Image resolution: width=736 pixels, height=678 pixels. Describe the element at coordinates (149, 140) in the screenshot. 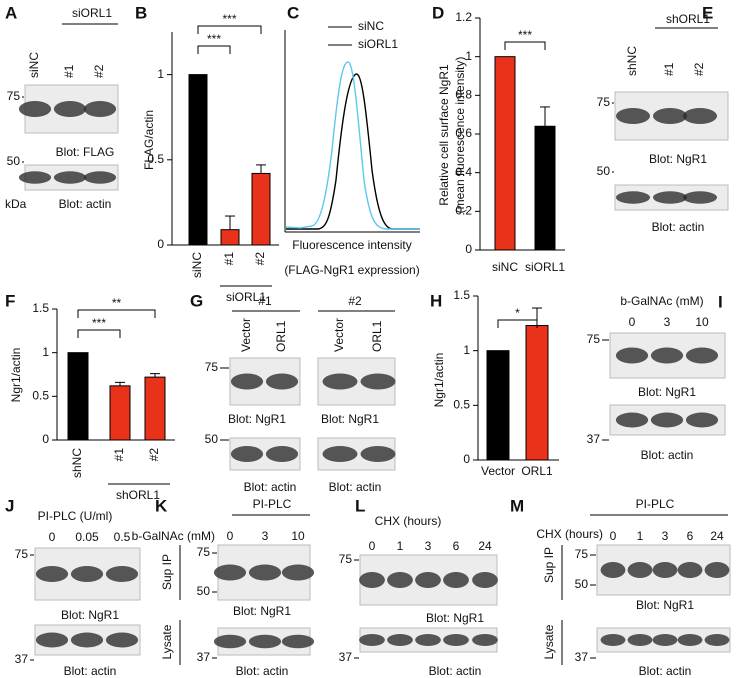

I see `y-axis-label: FLAG/actin` at that location.